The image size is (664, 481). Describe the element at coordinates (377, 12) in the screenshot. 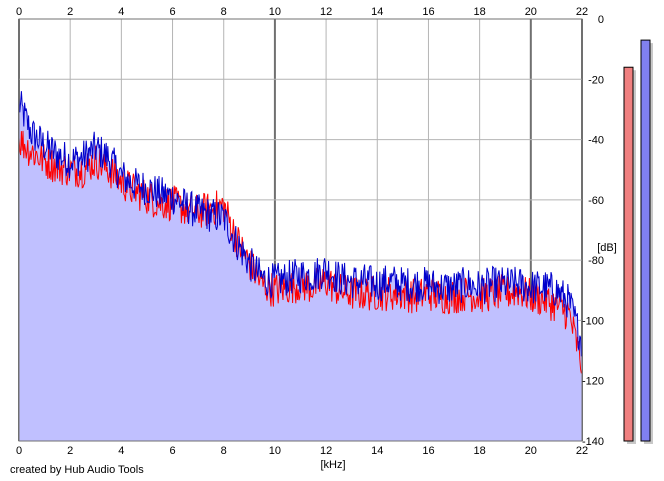

I see `x-tick-label-top: 14` at that location.